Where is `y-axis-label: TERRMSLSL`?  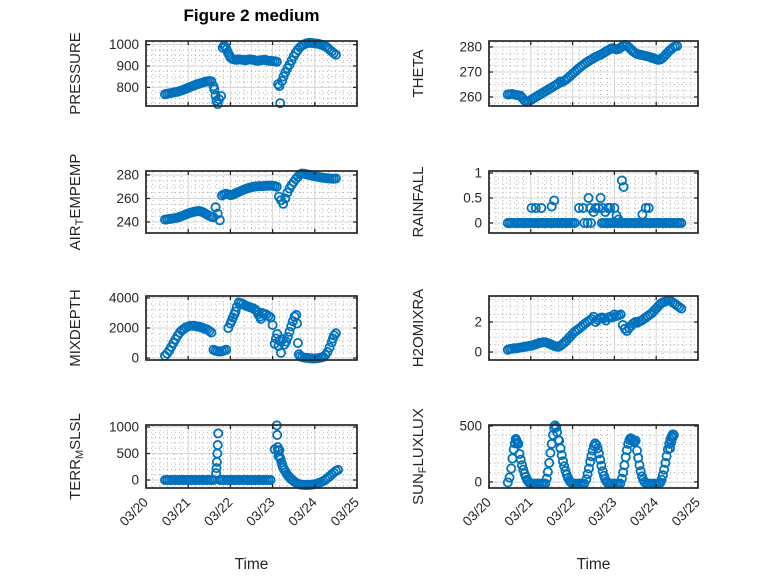 y-axis-label: TERRMSLSL is located at coordinates (76, 456).